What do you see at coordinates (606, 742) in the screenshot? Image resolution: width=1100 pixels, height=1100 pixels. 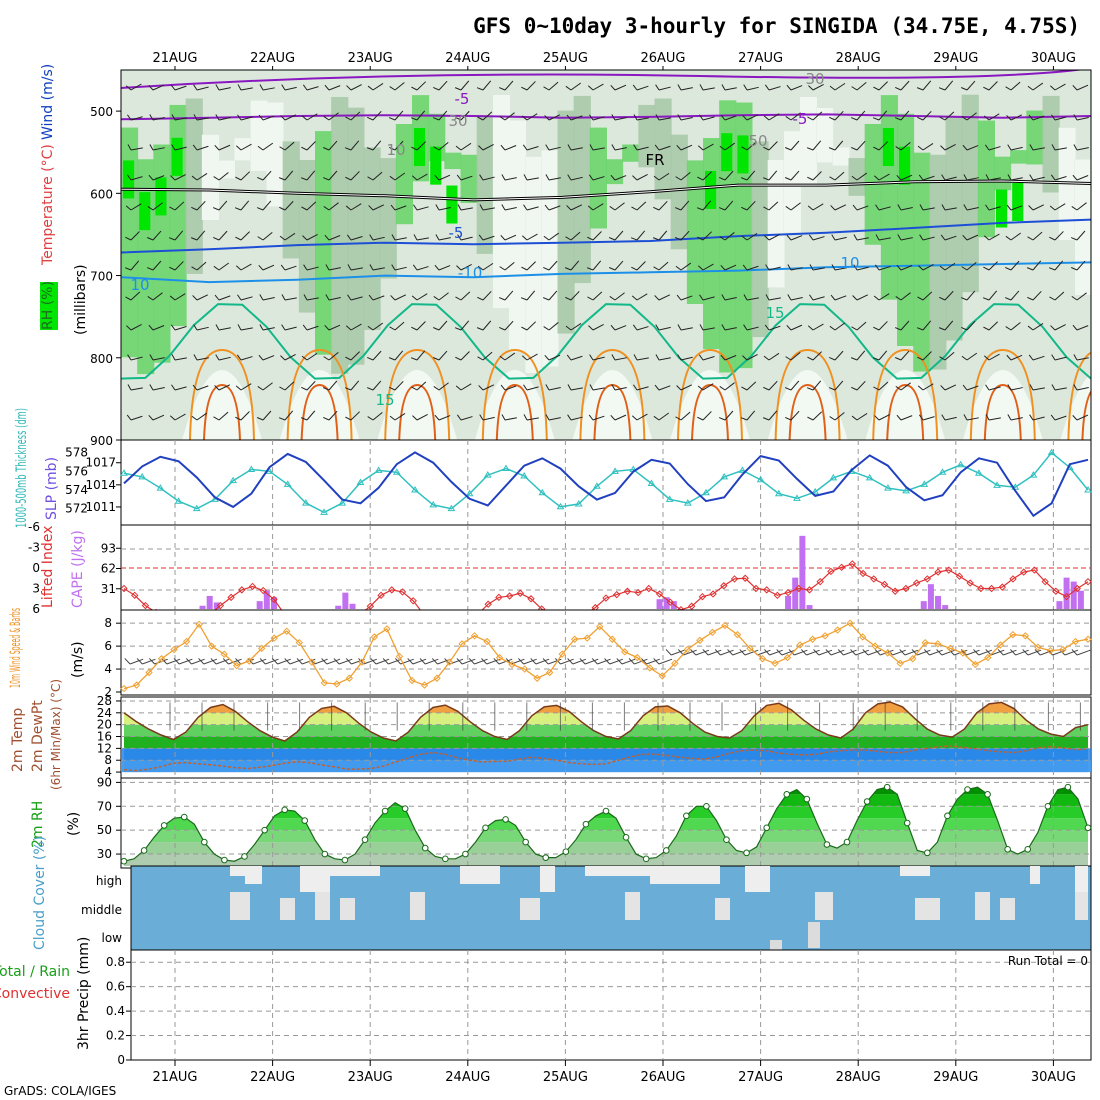 I see `temp-band` at bounding box center [606, 742].